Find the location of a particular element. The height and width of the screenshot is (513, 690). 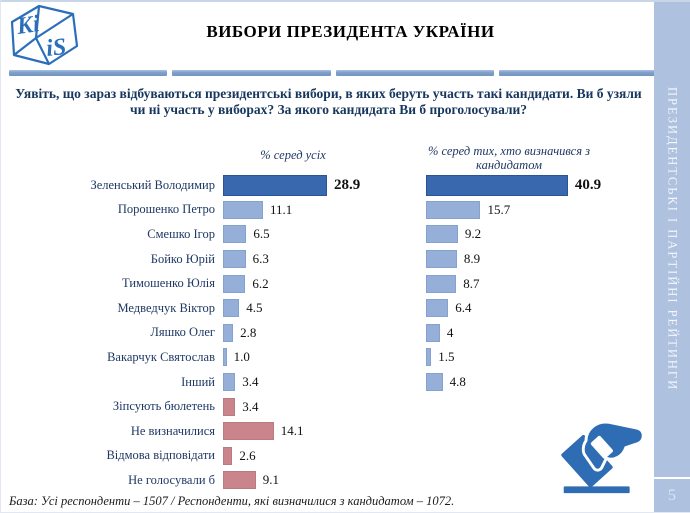

track-all-respondents: 28.9 is located at coordinates (324, 185).